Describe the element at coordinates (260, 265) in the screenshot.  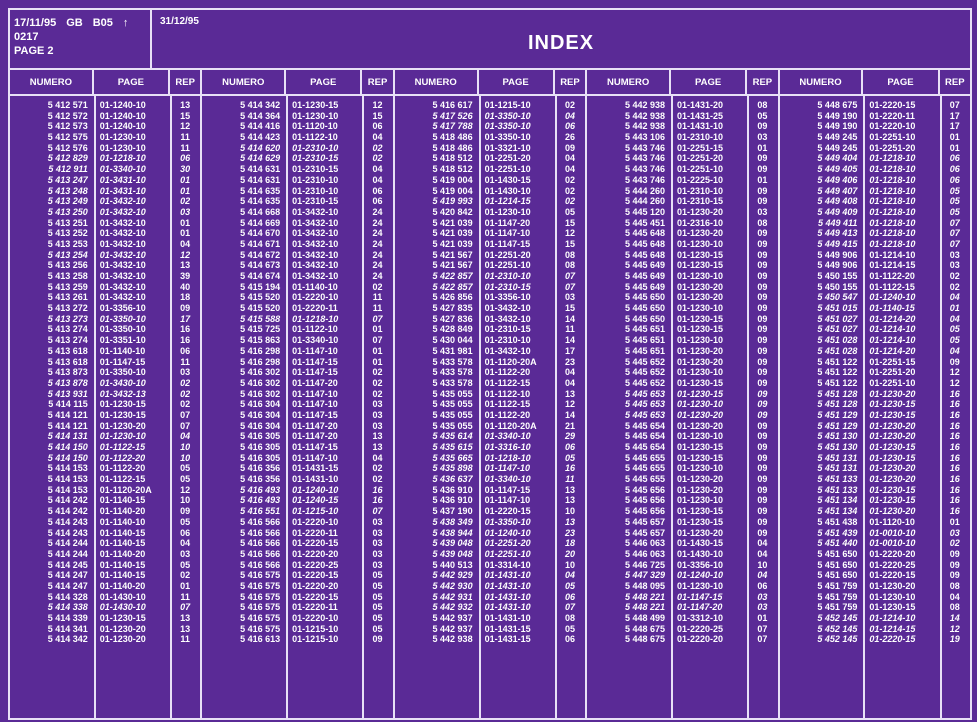
I see `numero-cell: 5 414 673` at that location.